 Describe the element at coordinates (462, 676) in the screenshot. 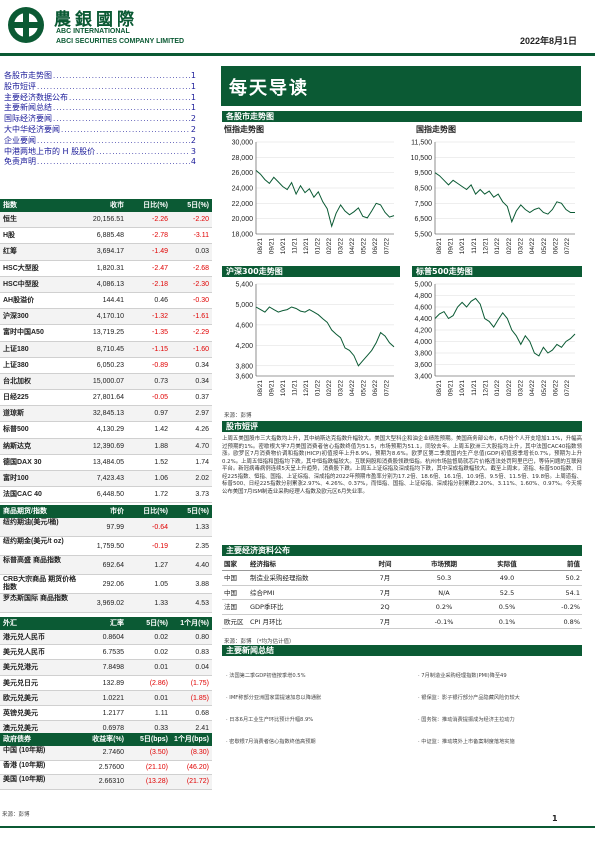

I see `news-item: · 7月制造业采购经理指数(PMI)降至49` at that location.